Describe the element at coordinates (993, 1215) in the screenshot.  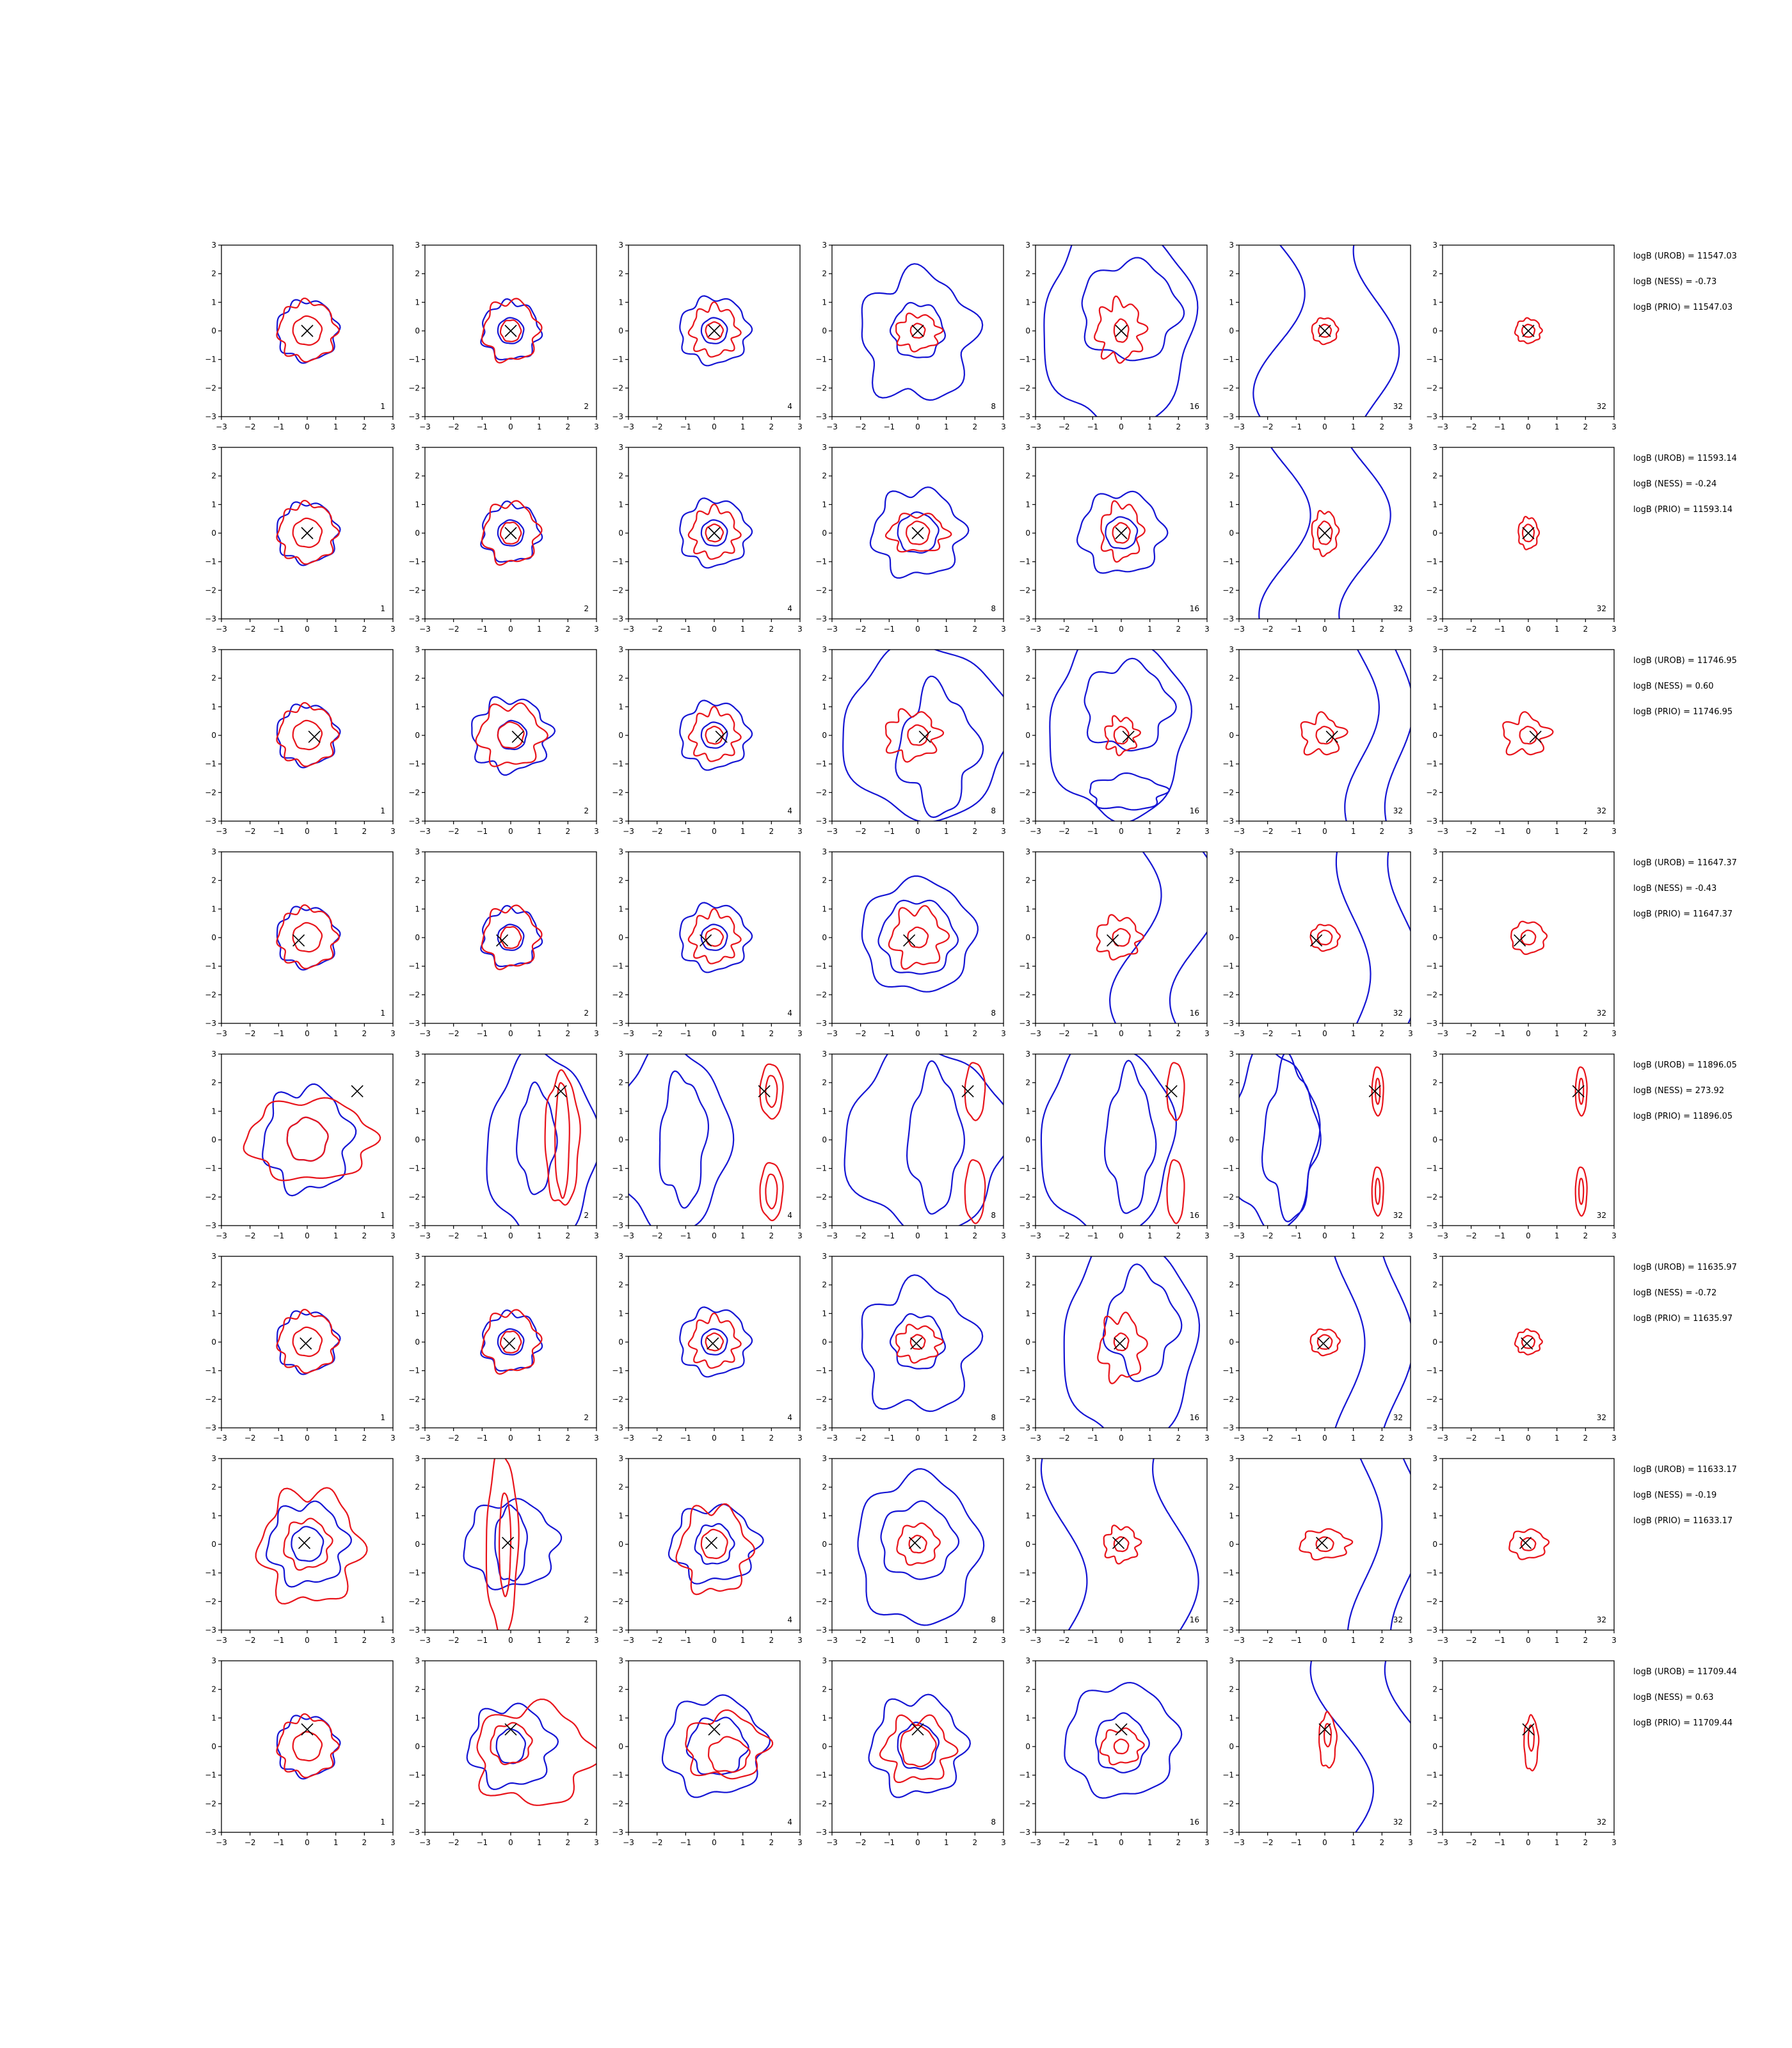
I see `panel-corner-label: 8` at that location.